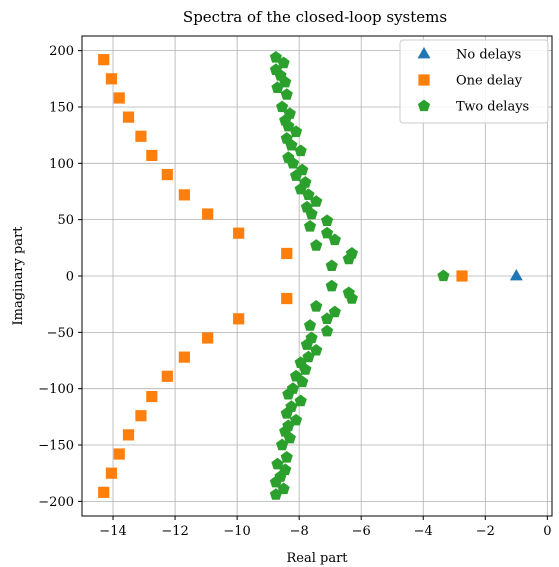 This screenshot has height=567, width=559. I want to click on x-tick-label: −8, so click(299, 531).